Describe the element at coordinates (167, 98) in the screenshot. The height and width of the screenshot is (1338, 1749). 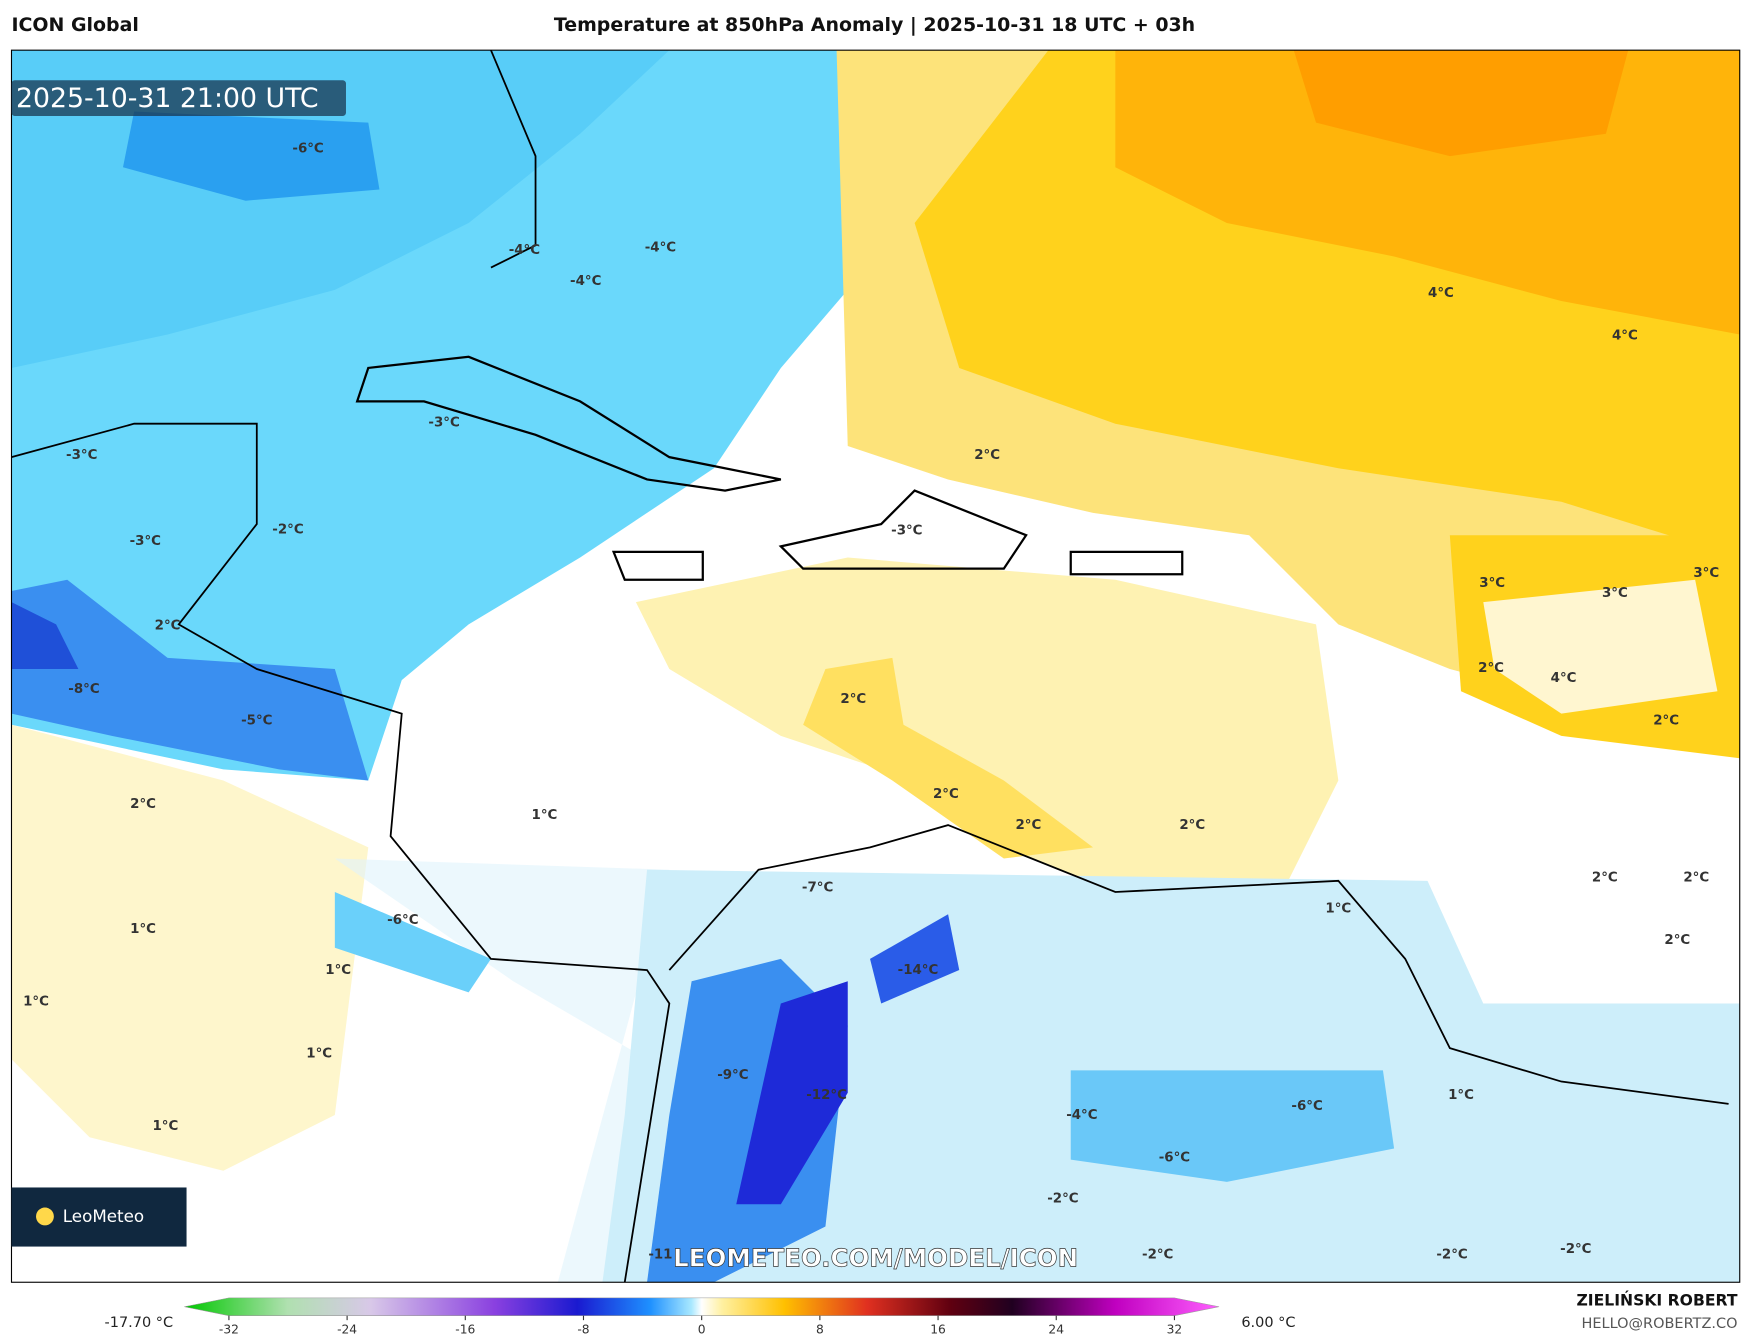
I see `map-timestamp: 2025-10-31 21:00 UTC` at that location.